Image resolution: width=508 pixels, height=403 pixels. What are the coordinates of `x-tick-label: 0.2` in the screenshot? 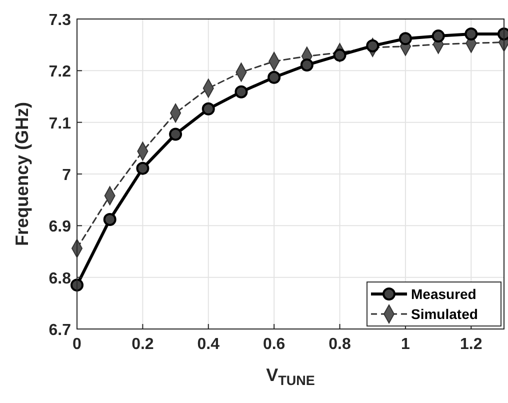 It's located at (143, 344).